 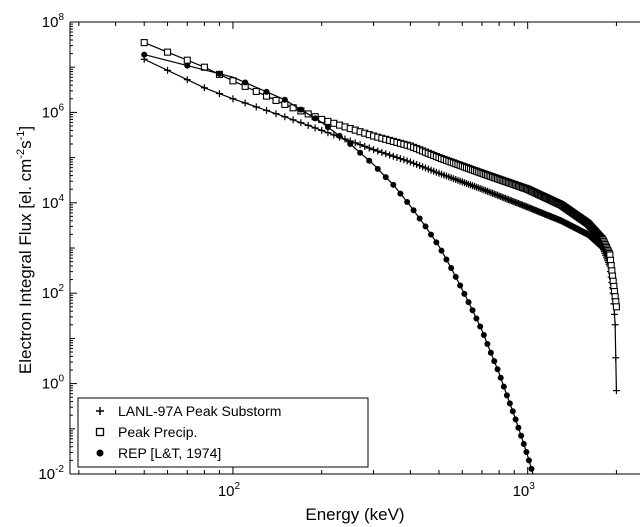 I want to click on x-tick-label: 102, so click(x=229, y=490).